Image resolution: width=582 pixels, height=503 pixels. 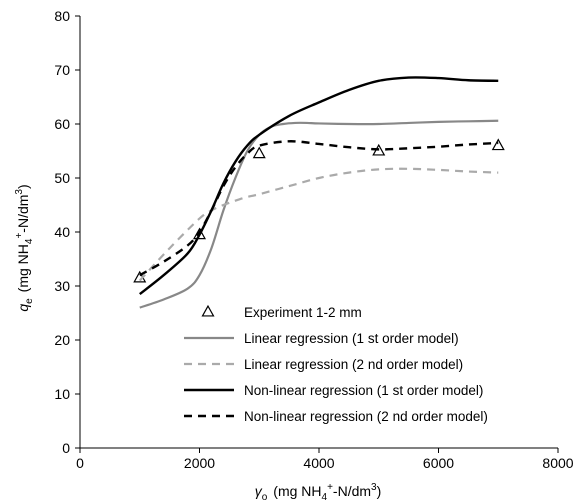 I want to click on x-axis-title: γo (mg NH4+-N/dm3), so click(x=318, y=492).